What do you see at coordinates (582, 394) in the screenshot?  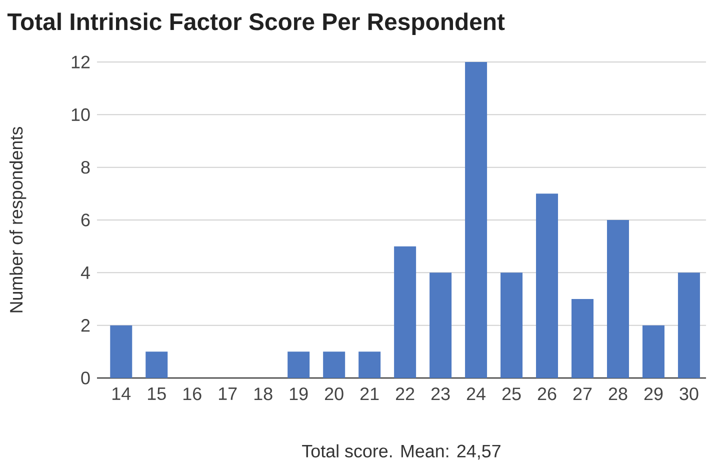 I see `x-tick-label: 27` at bounding box center [582, 394].